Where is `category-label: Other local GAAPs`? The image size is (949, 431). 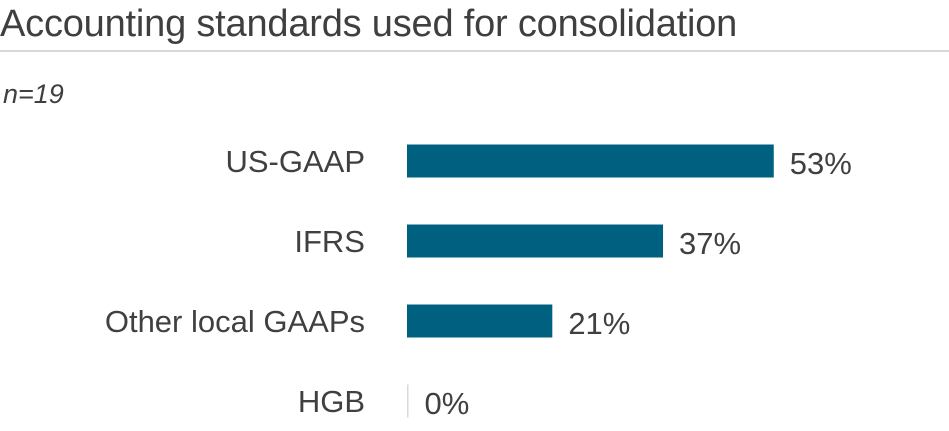 category-label: Other local GAAPs is located at coordinates (235, 321).